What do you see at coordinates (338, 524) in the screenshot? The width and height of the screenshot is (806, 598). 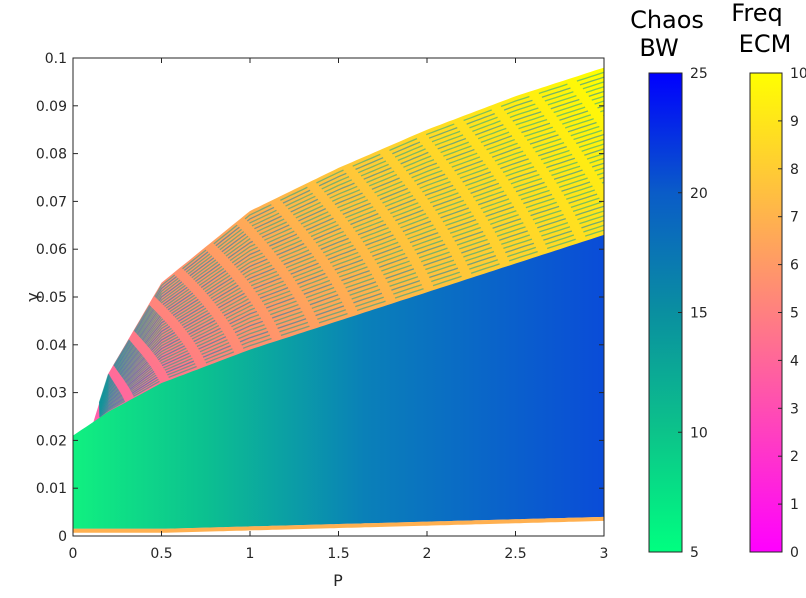 I see `lower-edge-band` at bounding box center [338, 524].